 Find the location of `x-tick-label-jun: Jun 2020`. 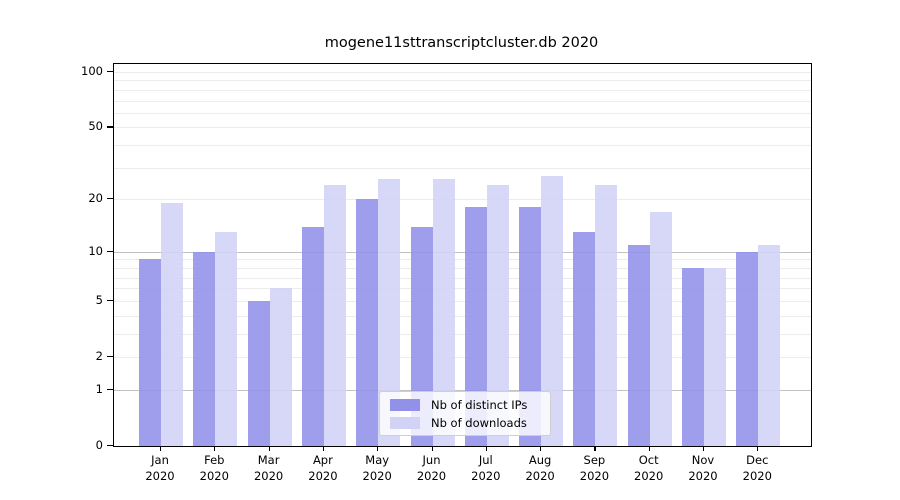

x-tick-label-jun: Jun 2020 is located at coordinates (431, 468).